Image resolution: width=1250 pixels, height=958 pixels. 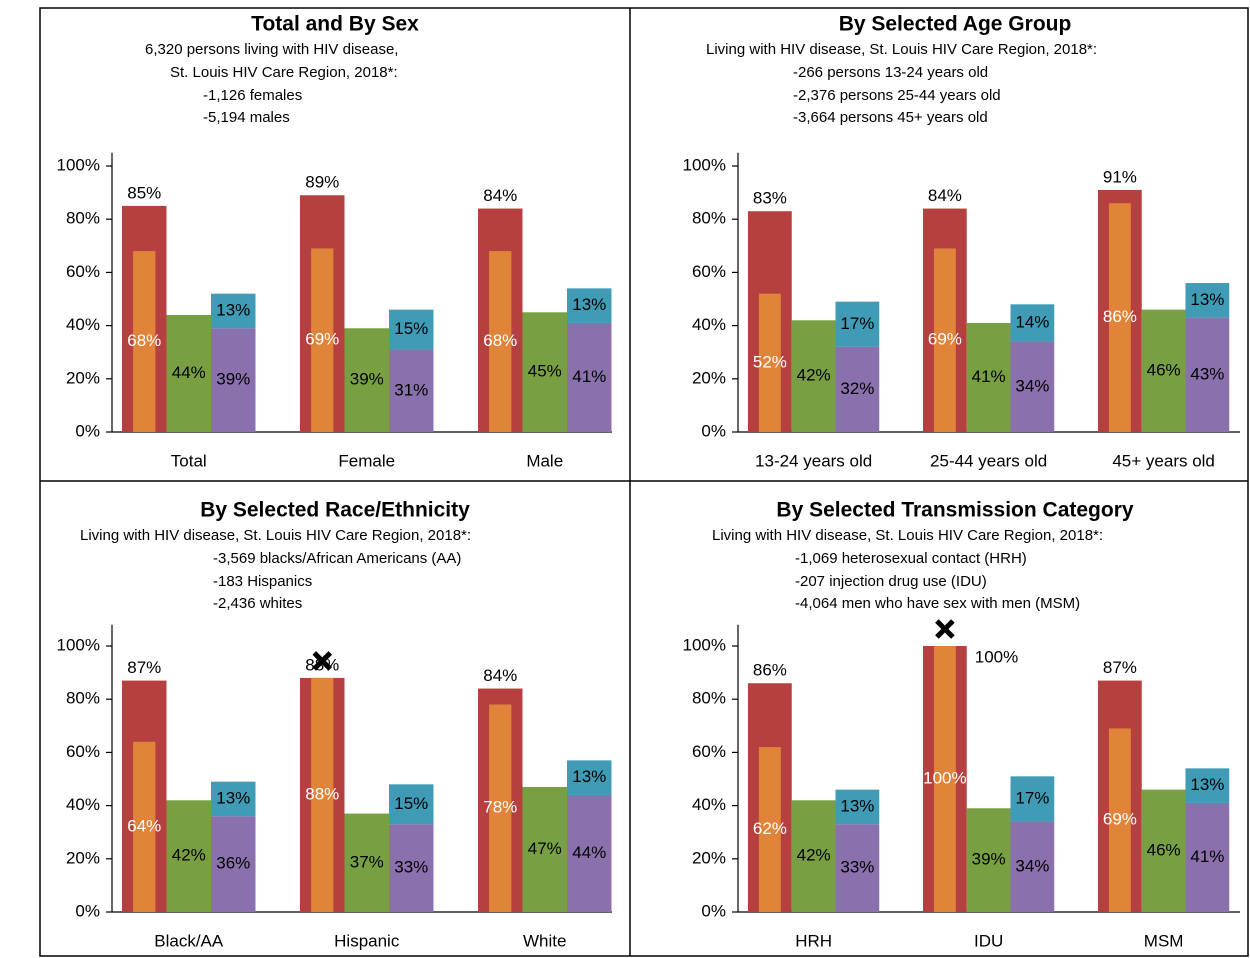 I want to click on panel-subtitle: -266 persons 13-24 years old, so click(x=890, y=72).